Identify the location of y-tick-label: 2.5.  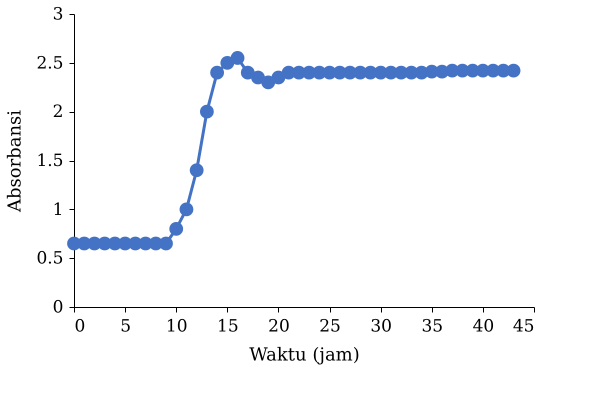
(50, 63).